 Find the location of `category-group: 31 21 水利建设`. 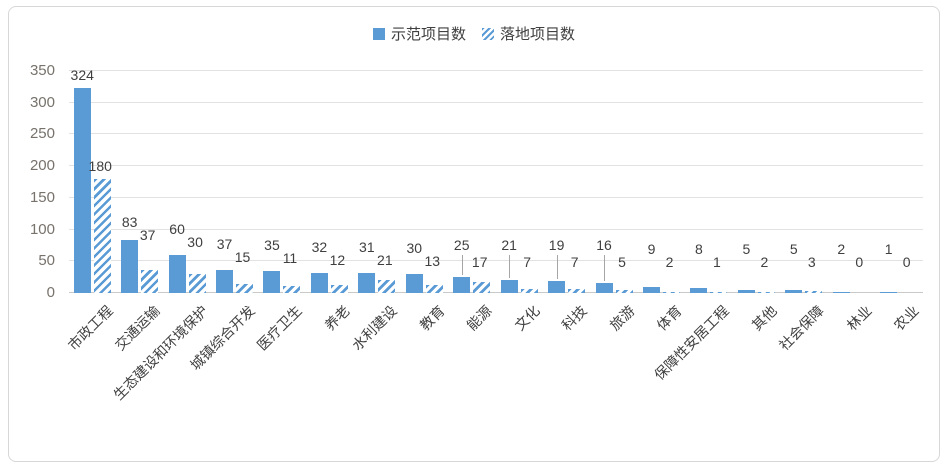

category-group: 31 21 水利建设 is located at coordinates (375, 212).